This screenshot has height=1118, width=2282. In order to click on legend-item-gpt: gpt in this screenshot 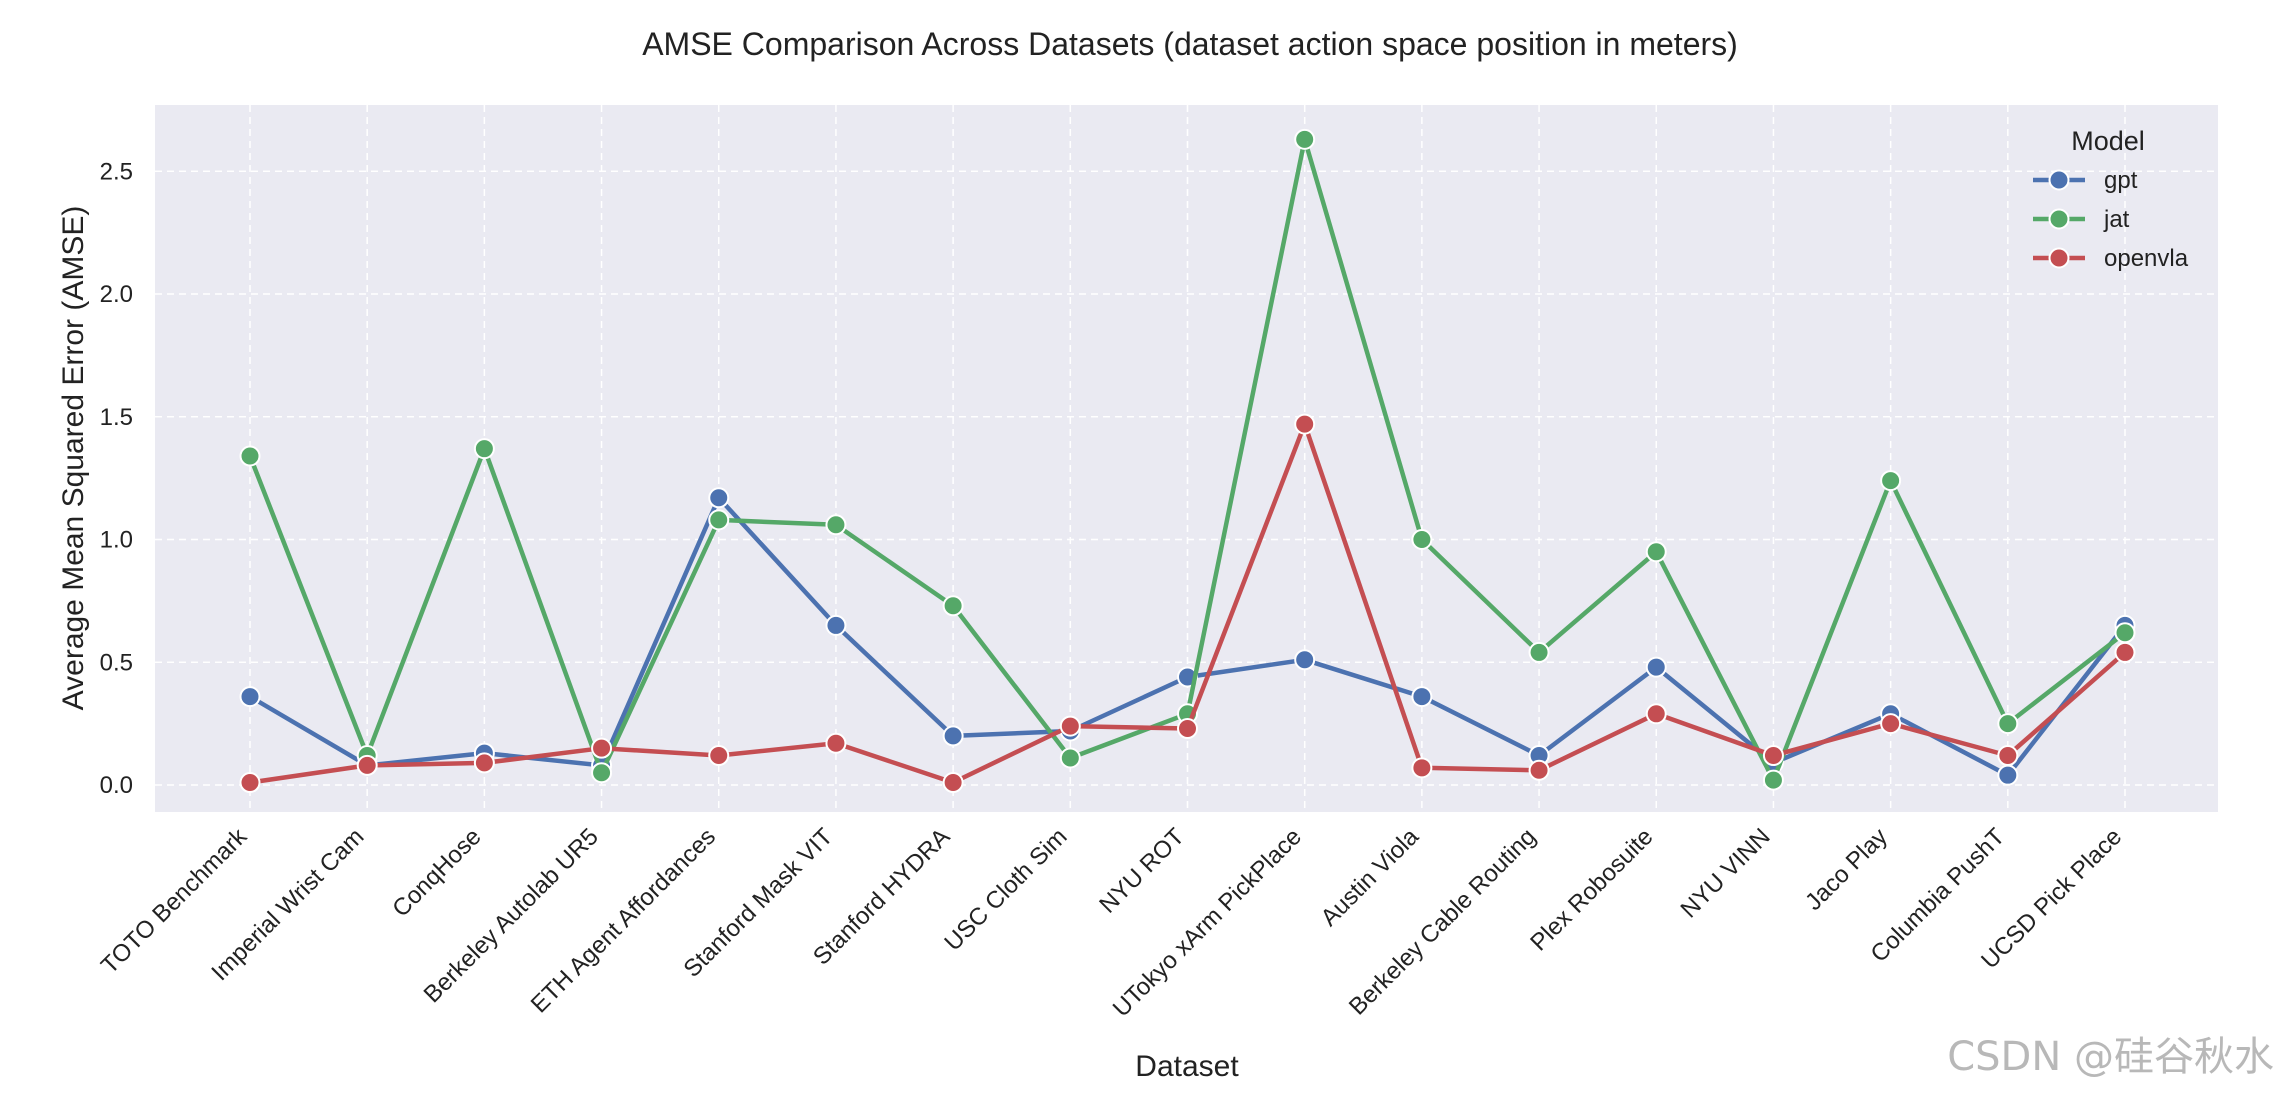, I will do `click(2085, 180)`.